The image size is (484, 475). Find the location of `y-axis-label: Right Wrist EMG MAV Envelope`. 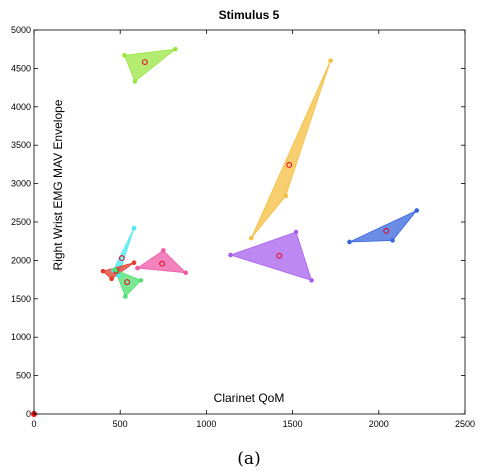

y-axis-label: Right Wrist EMG MAV Envelope is located at coordinates (58, 184).